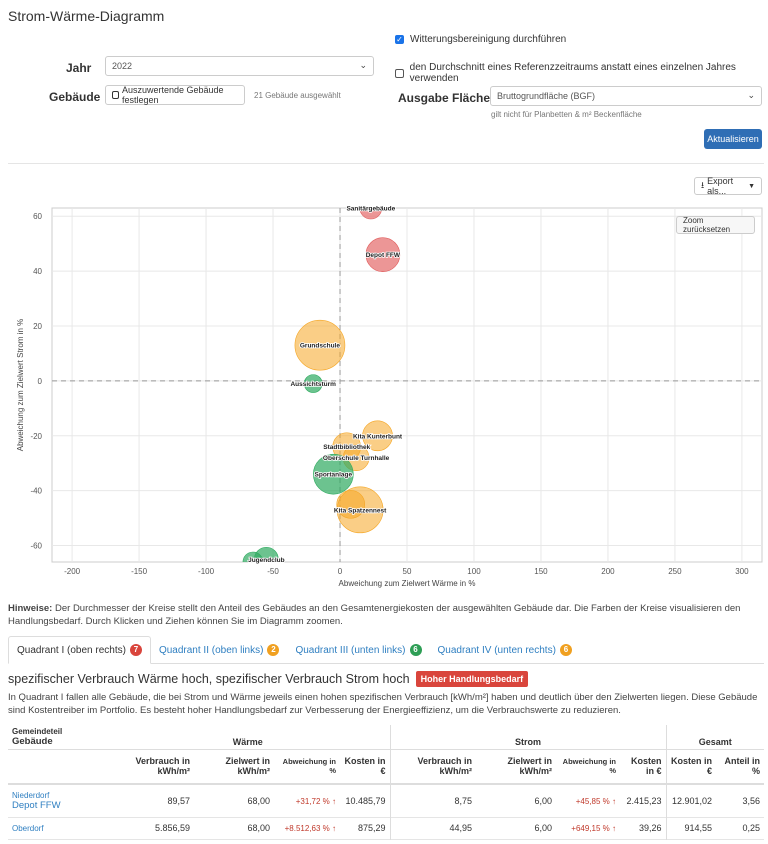  I want to click on tab-count-badge: 2, so click(273, 650).